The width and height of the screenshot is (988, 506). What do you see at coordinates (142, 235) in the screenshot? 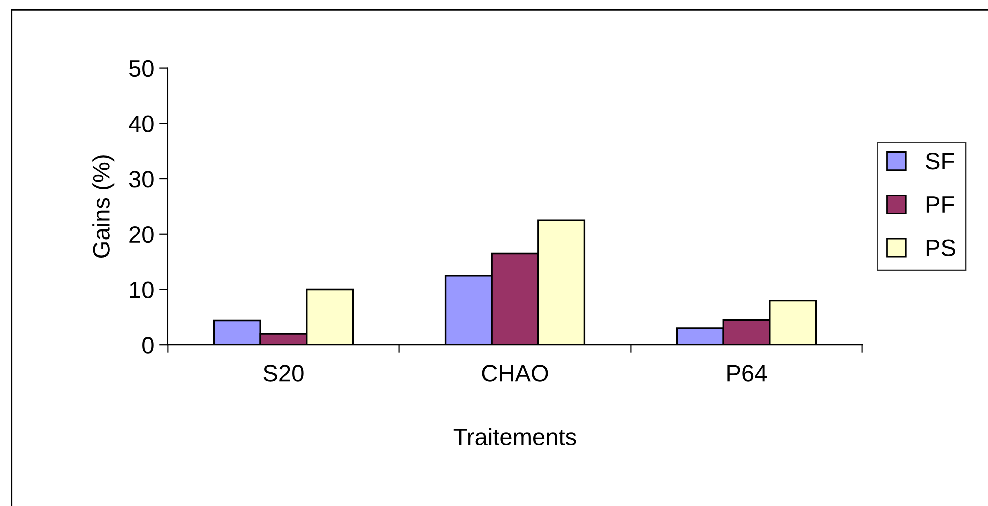
I see `y-tick-label: 20` at bounding box center [142, 235].